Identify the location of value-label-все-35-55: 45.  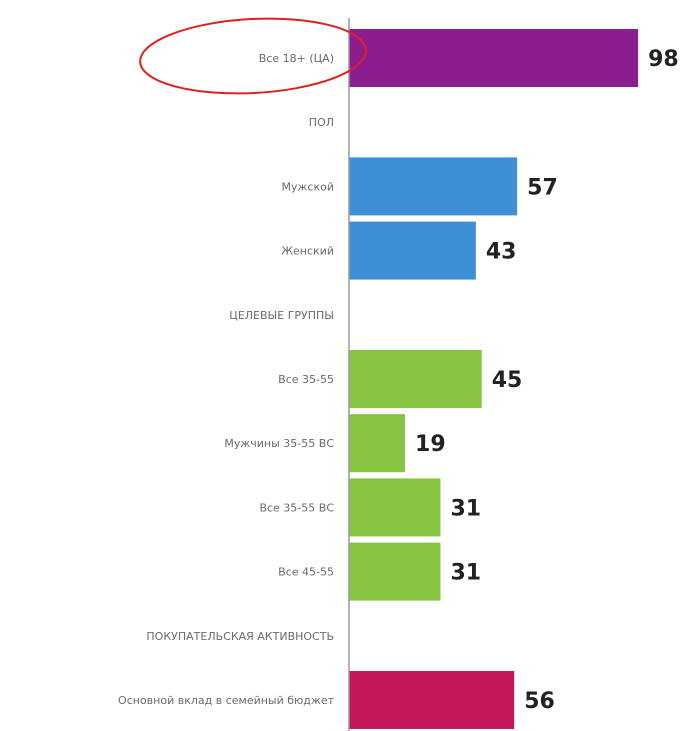
(507, 380).